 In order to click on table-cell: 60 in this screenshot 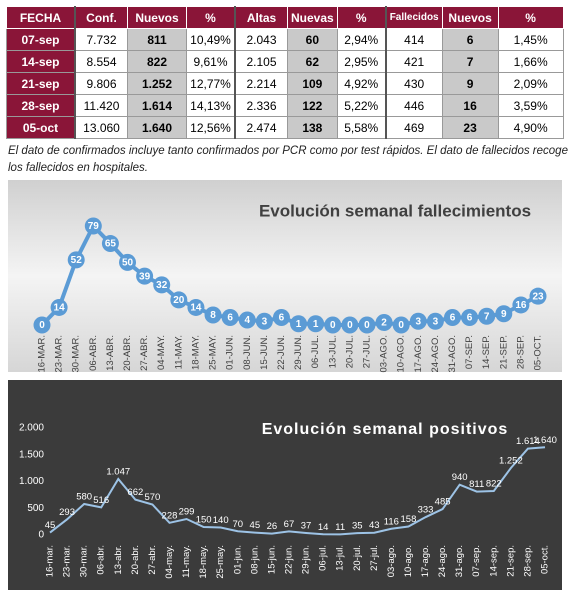, I will do `click(312, 39)`.